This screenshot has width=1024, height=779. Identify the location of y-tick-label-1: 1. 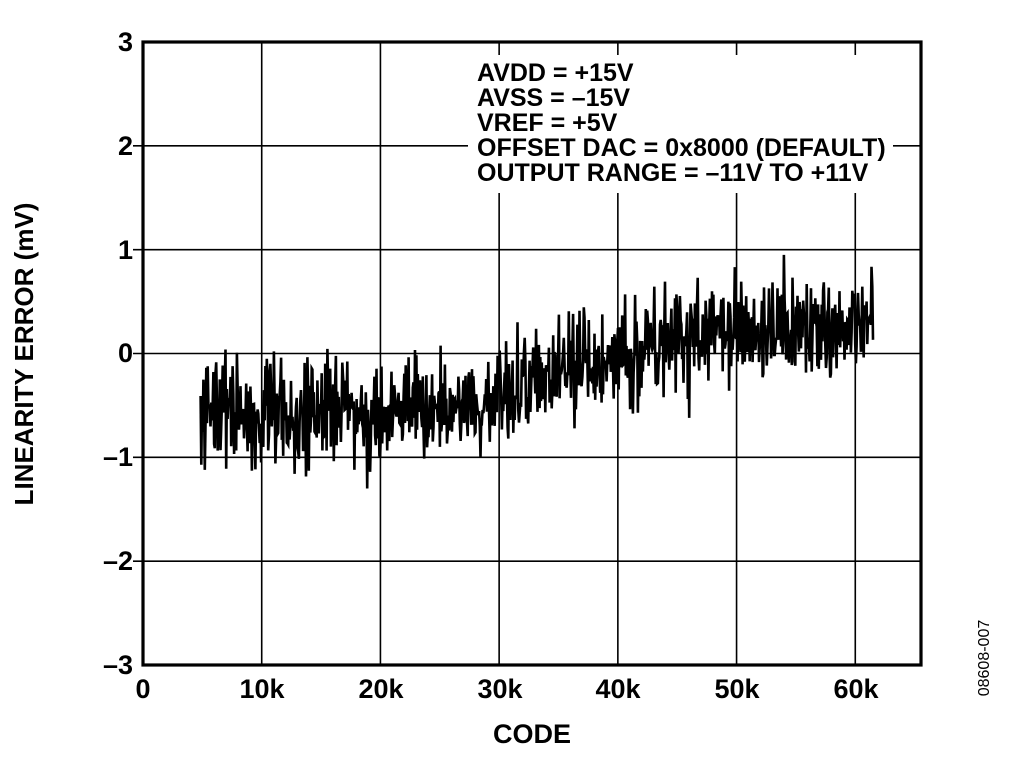
(125, 250).